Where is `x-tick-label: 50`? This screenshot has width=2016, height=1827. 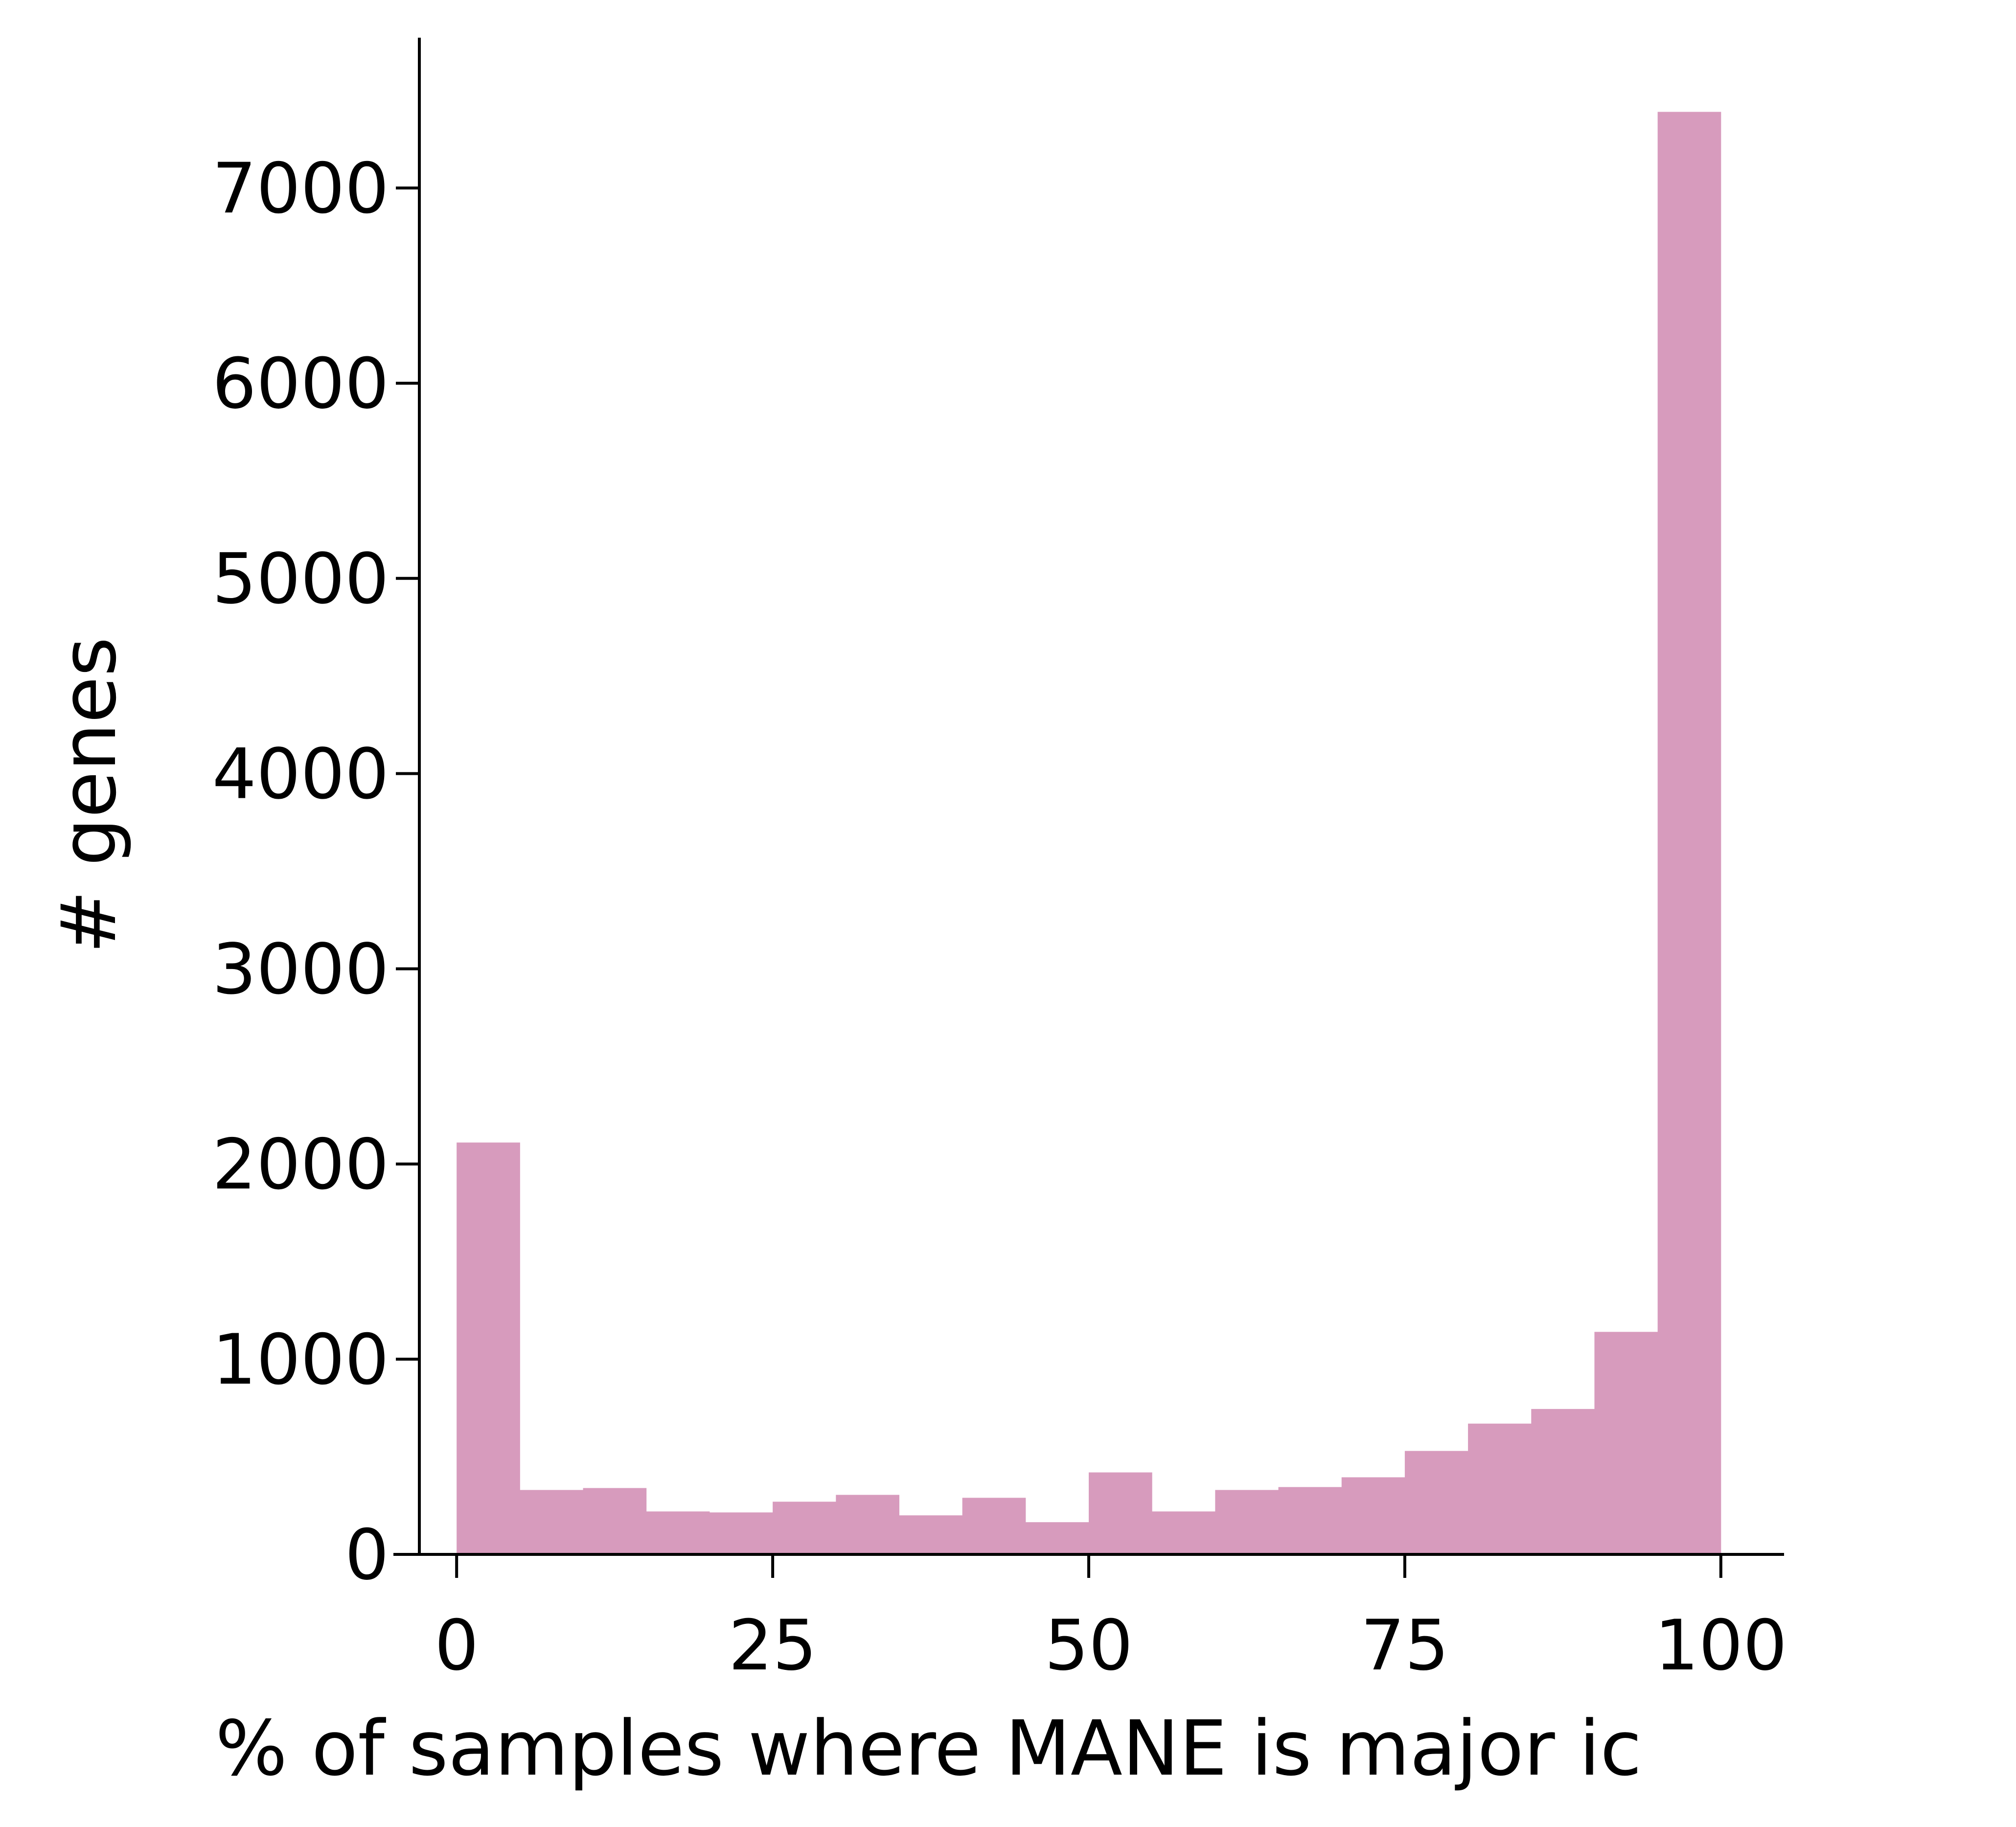
x-tick-label: 50 is located at coordinates (1089, 1645).